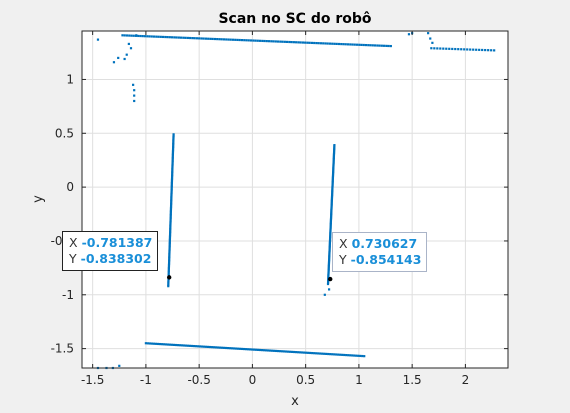 The width and height of the screenshot is (570, 413). Describe the element at coordinates (294, 19) in the screenshot. I see `chart-title: Scan no SC do robô` at that location.